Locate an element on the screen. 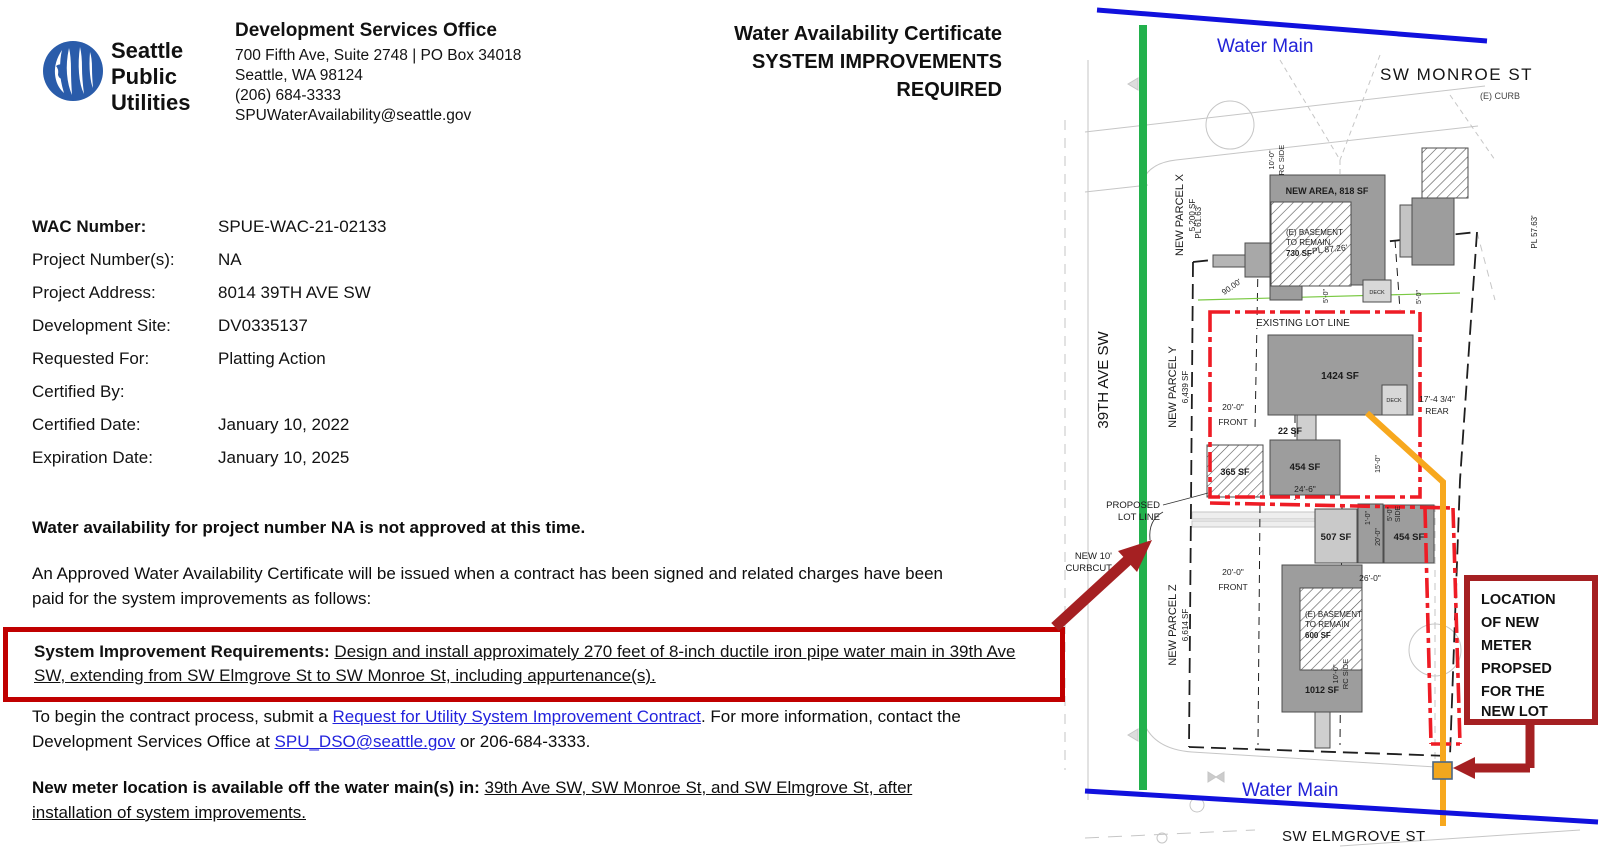 Image resolution: width=1600 pixels, height=850 pixels. label-basement-600: 600 SF is located at coordinates (1318, 635).